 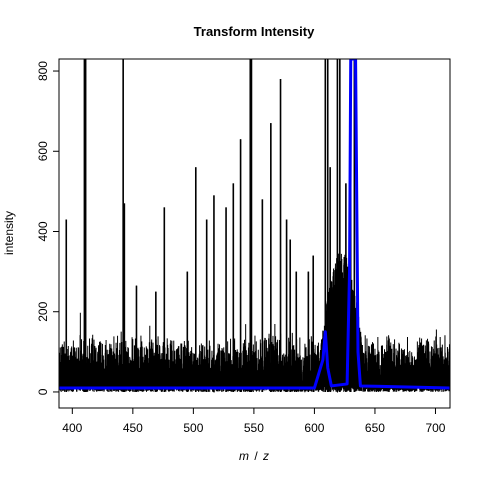 I want to click on y-tick-label-400: 400, so click(x=43, y=231).